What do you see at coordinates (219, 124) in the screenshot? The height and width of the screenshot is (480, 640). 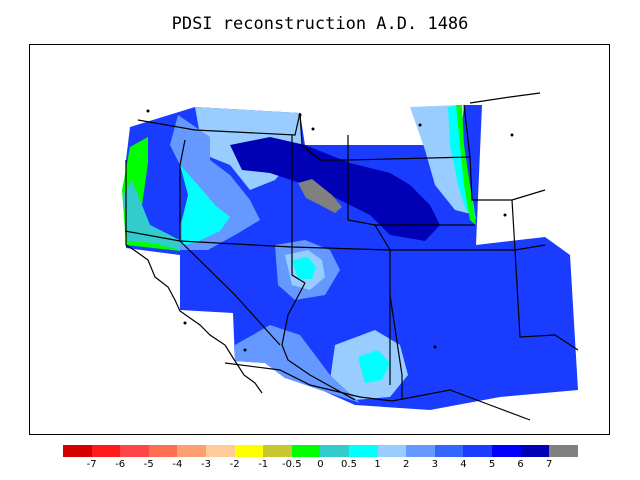 I see `border-north` at bounding box center [219, 124].